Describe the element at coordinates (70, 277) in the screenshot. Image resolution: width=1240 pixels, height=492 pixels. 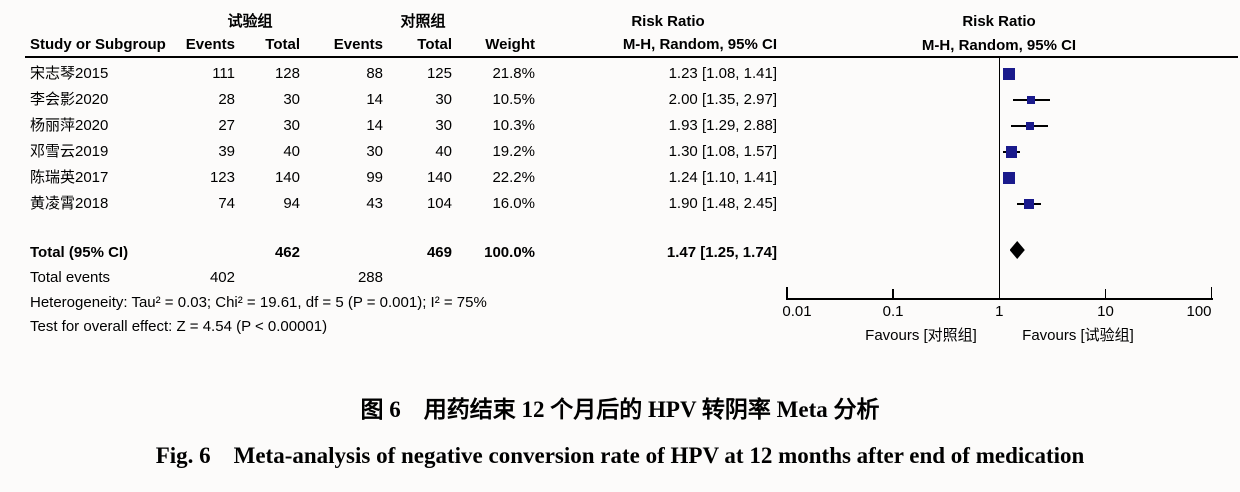
I see `total-events-label: Total events` at that location.